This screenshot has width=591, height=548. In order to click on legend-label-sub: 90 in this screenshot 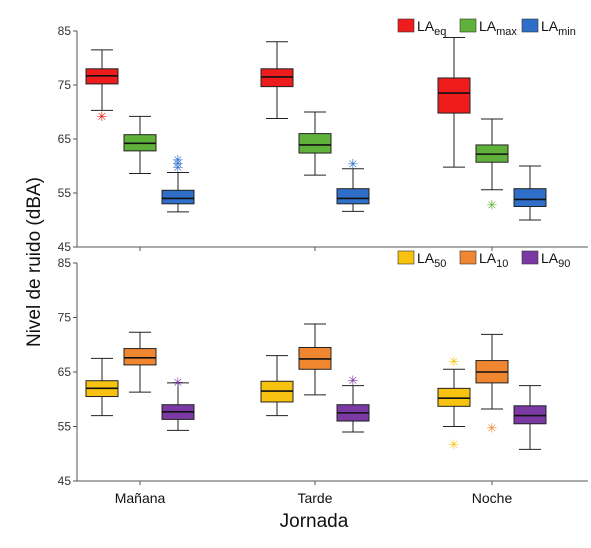, I will do `click(564, 264)`.